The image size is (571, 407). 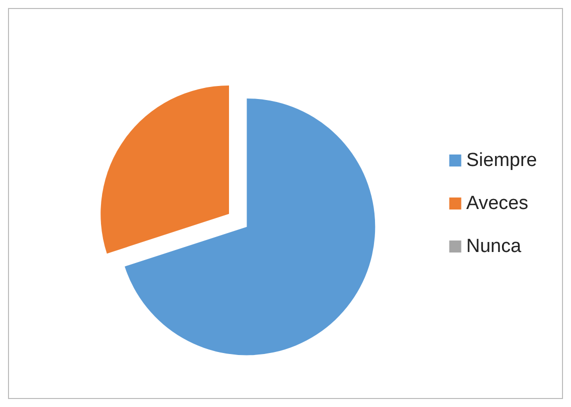 I want to click on legend-label: Siempre, so click(x=501, y=160).